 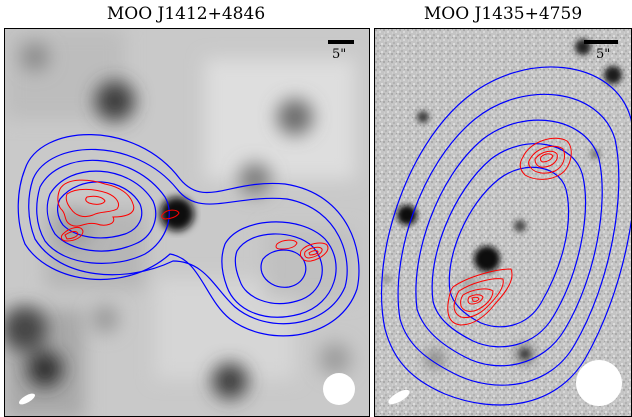 What do you see at coordinates (503, 14) in the screenshot?
I see `right-panel-title: MOO J1435+4759` at bounding box center [503, 14].